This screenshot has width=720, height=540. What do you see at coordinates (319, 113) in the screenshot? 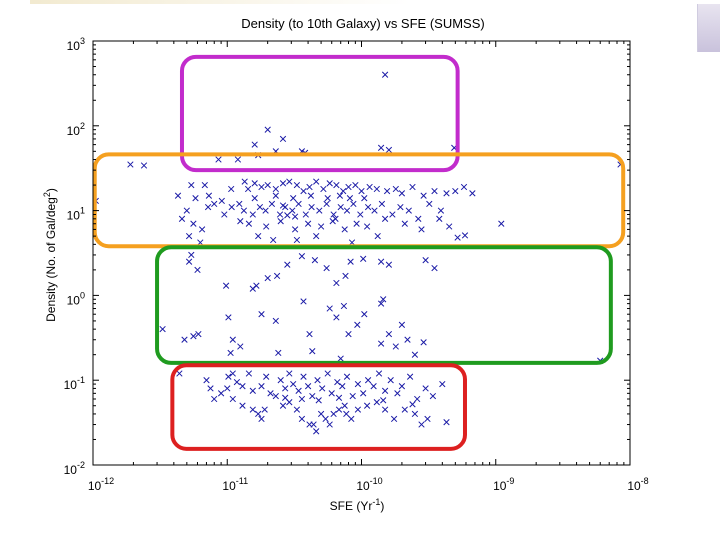
I see `highlight-region-very-high-density` at bounding box center [319, 113].